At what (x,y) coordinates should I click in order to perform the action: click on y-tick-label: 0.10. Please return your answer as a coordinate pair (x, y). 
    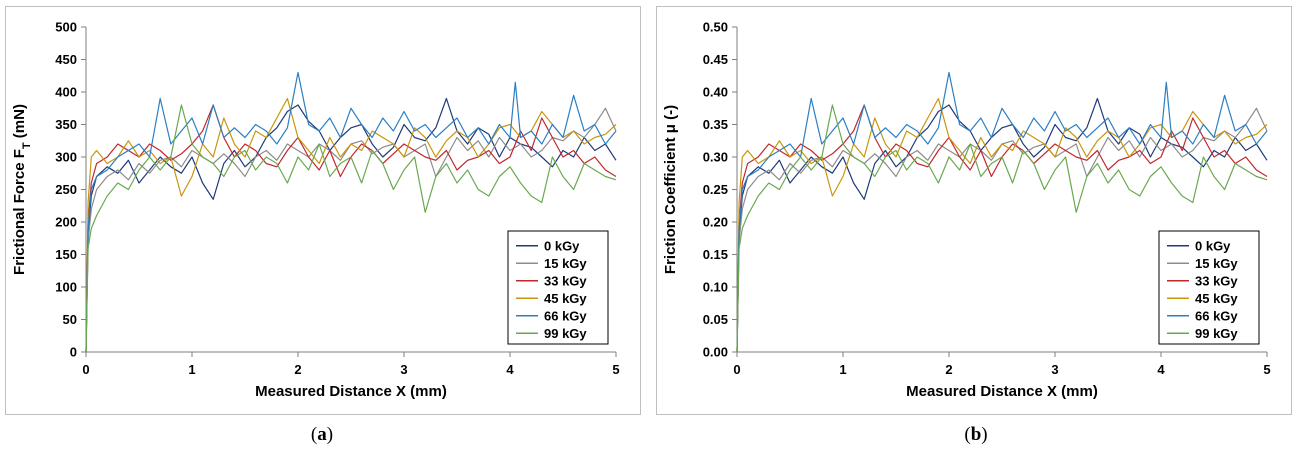
    Looking at the image, I should click on (715, 287).